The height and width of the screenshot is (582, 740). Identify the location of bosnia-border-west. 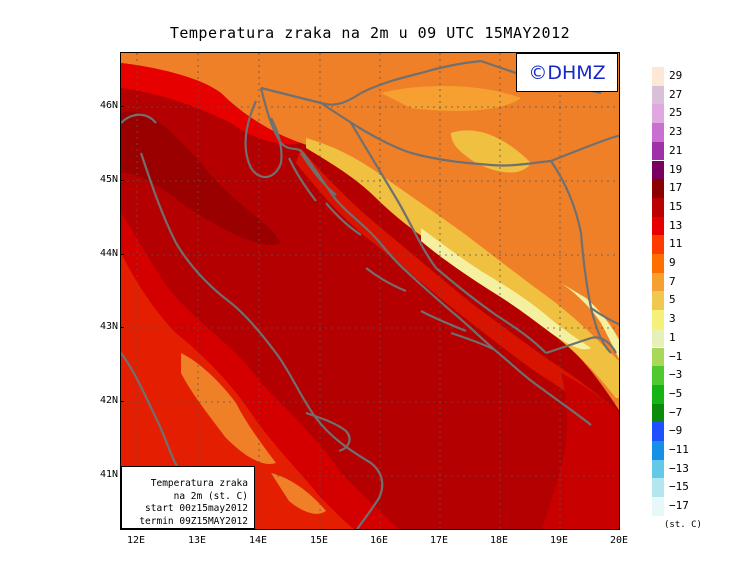
(393, 195).